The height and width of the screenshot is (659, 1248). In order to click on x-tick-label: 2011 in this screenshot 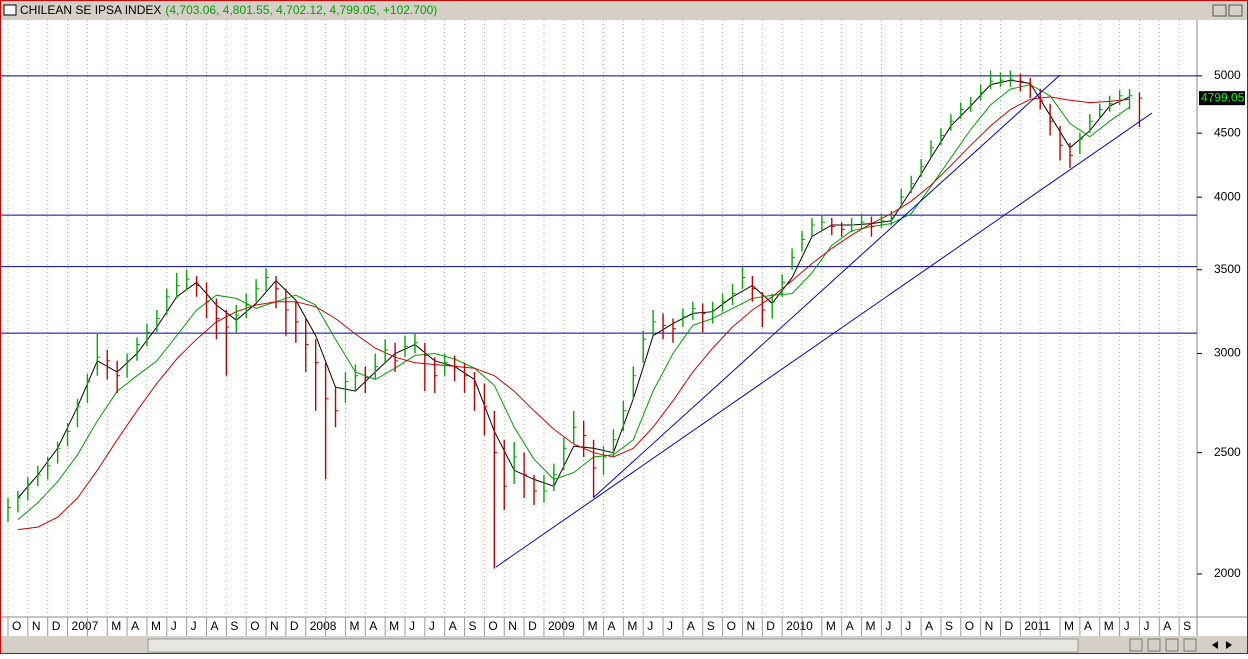, I will do `click(1037, 626)`.